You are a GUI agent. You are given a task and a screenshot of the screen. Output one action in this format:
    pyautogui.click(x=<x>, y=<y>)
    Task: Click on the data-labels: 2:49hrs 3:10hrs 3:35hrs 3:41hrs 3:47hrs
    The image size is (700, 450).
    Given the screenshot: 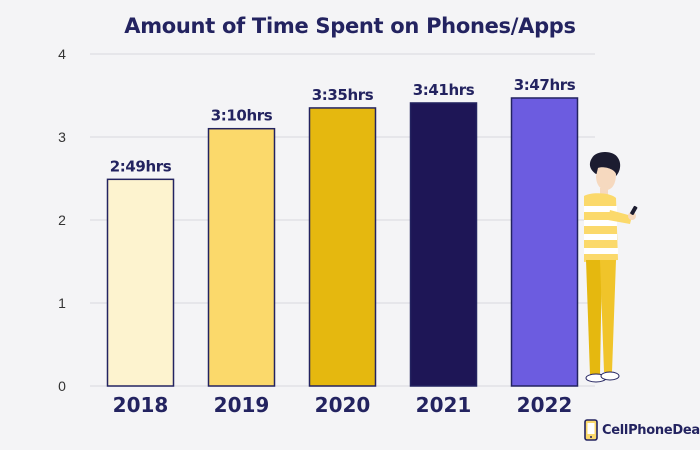 What is the action you would take?
    pyautogui.click(x=343, y=125)
    